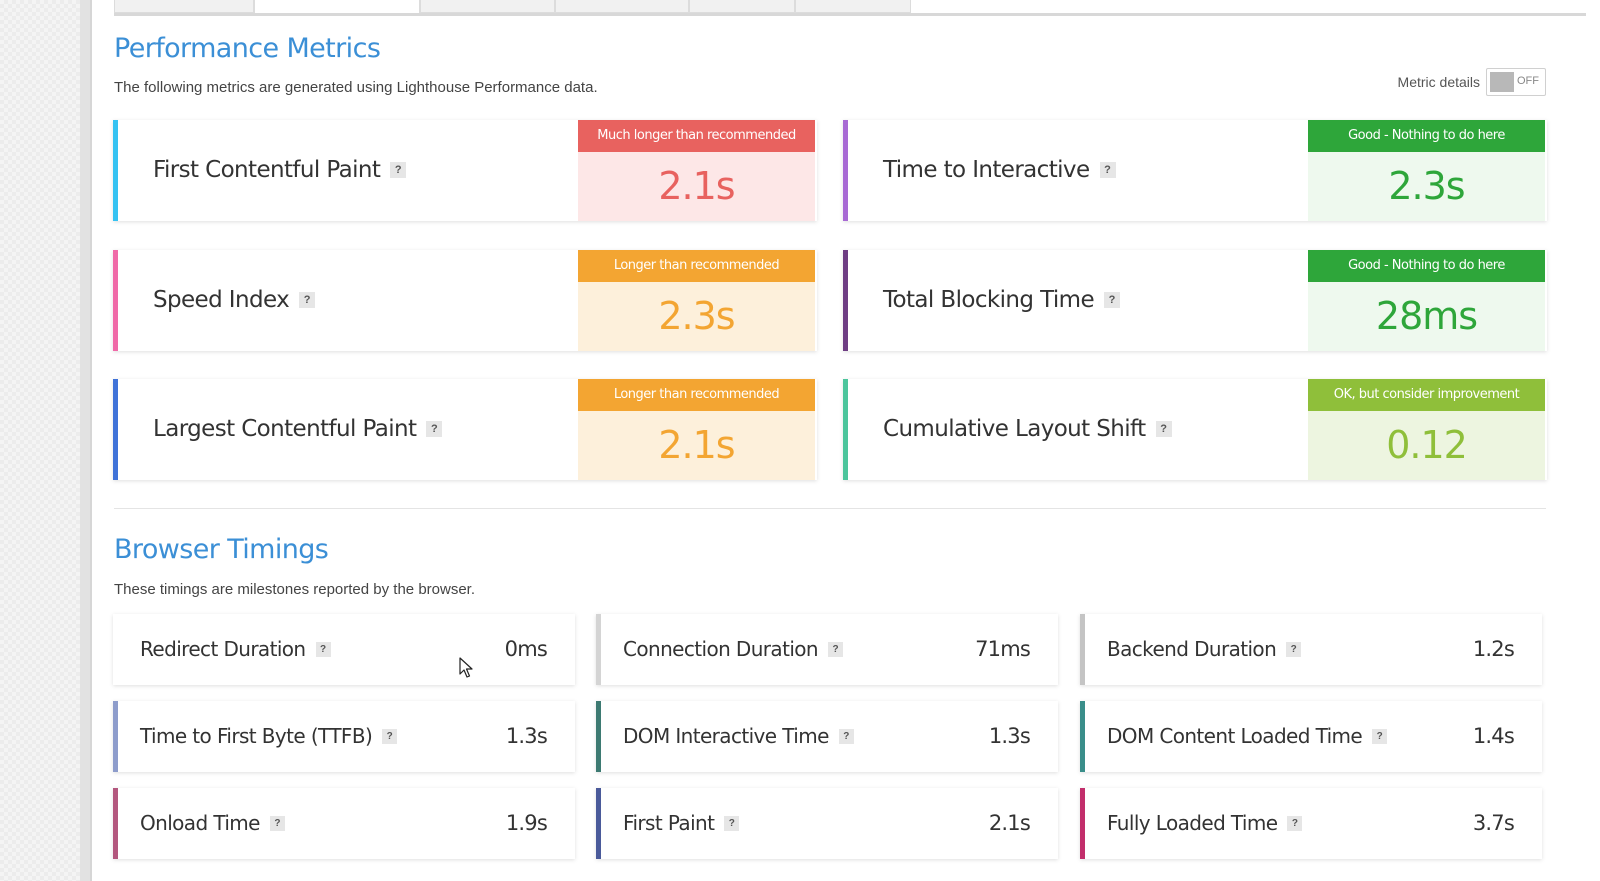 The height and width of the screenshot is (881, 1600). Describe the element at coordinates (212, 823) in the screenshot. I see `timing-name: Onload Time?` at that location.